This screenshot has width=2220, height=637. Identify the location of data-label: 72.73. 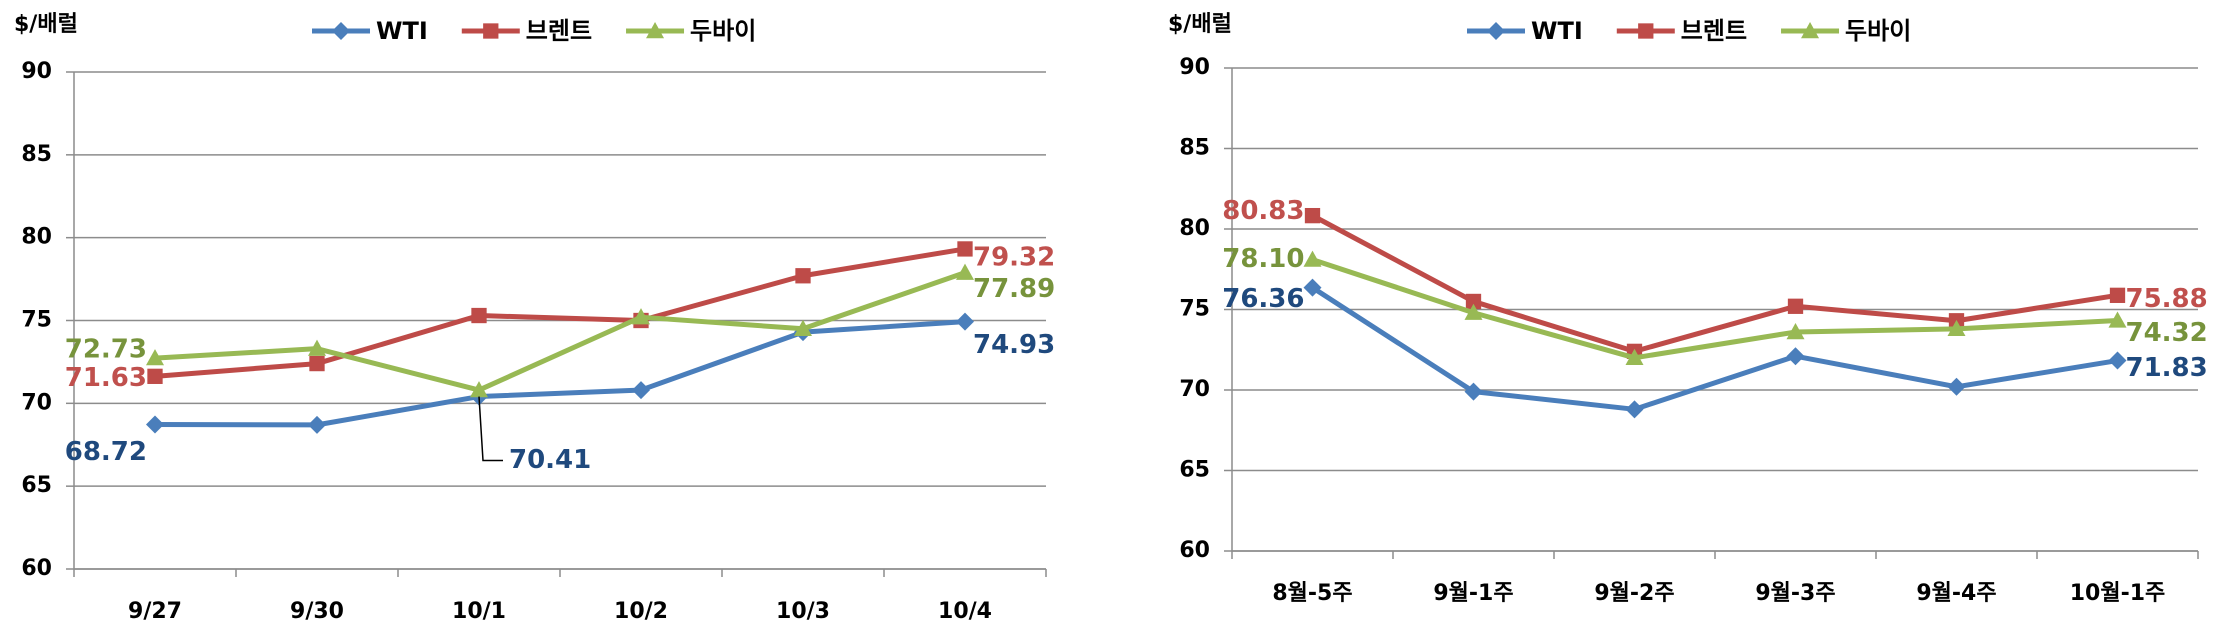
(106, 350).